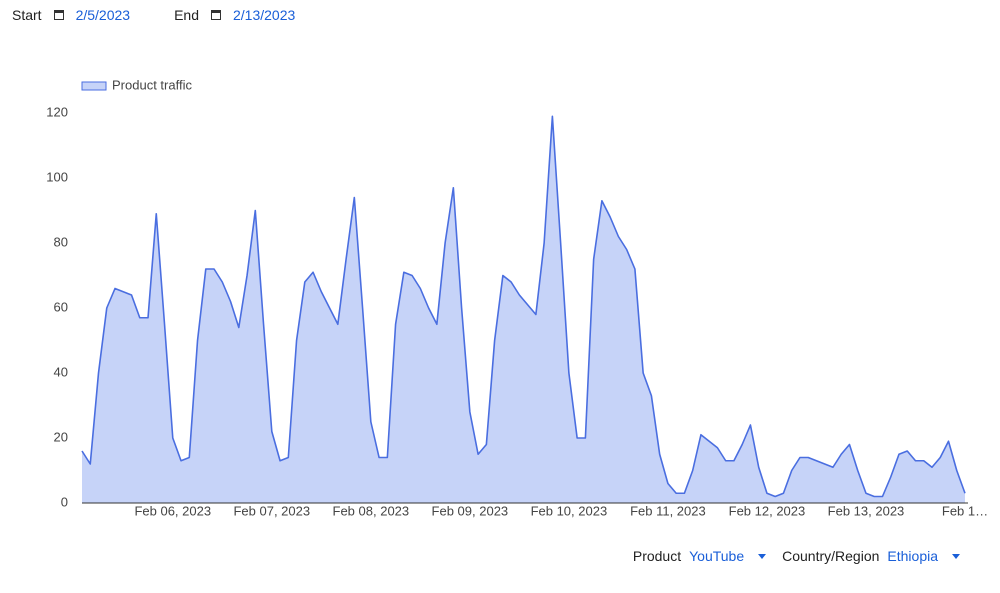  I want to click on product-label: Product, so click(657, 556).